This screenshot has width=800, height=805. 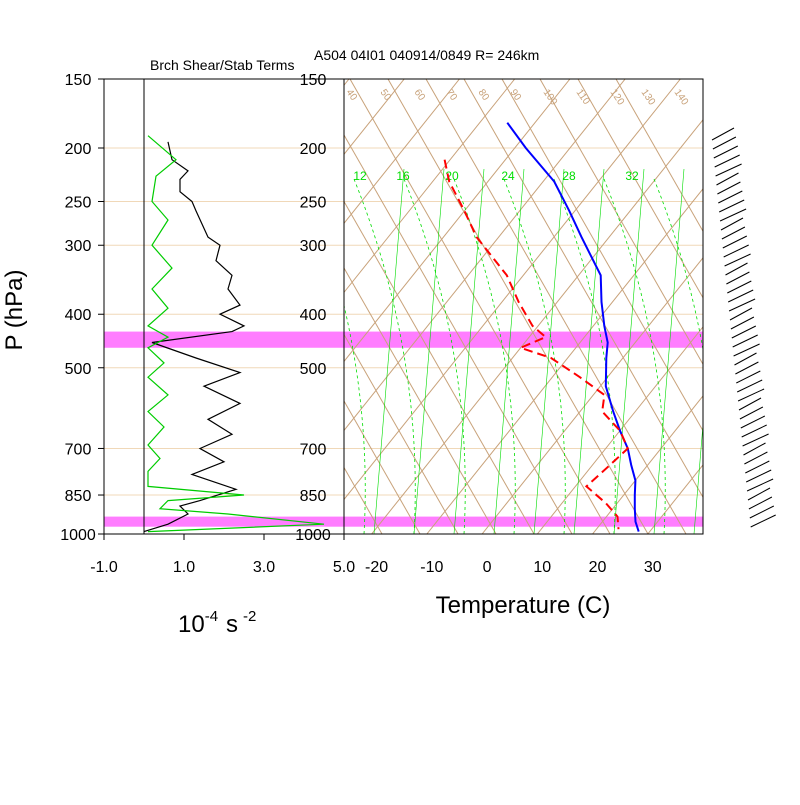 What do you see at coordinates (313, 535) in the screenshot?
I see `right-y-tick-1000: 1000` at bounding box center [313, 535].